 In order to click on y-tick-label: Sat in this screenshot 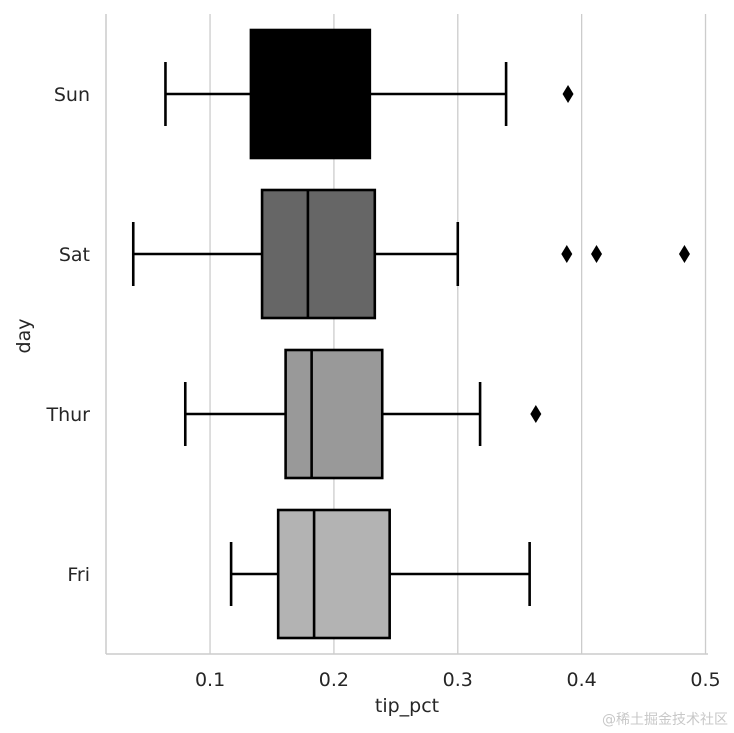, I will do `click(74, 255)`.